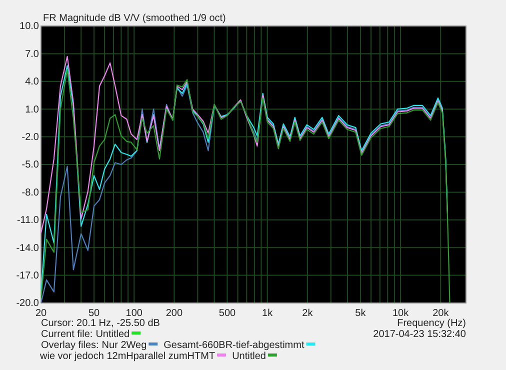 The width and height of the screenshot is (506, 370). Describe the element at coordinates (134, 18) in the screenshot. I see `chart-title: FR Magnitude dB V/V (smoothed 1/9 oct)` at that location.